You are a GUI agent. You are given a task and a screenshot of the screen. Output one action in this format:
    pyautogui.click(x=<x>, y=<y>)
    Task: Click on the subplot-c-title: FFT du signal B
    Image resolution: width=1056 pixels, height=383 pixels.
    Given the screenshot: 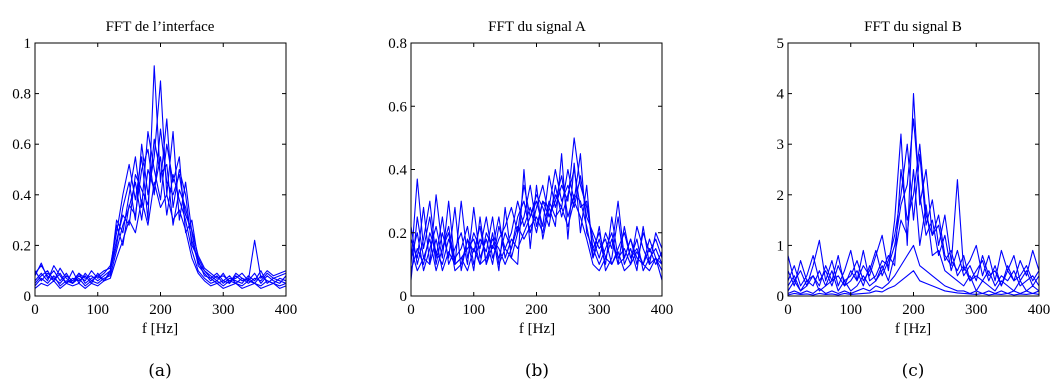 What is the action you would take?
    pyautogui.click(x=913, y=27)
    